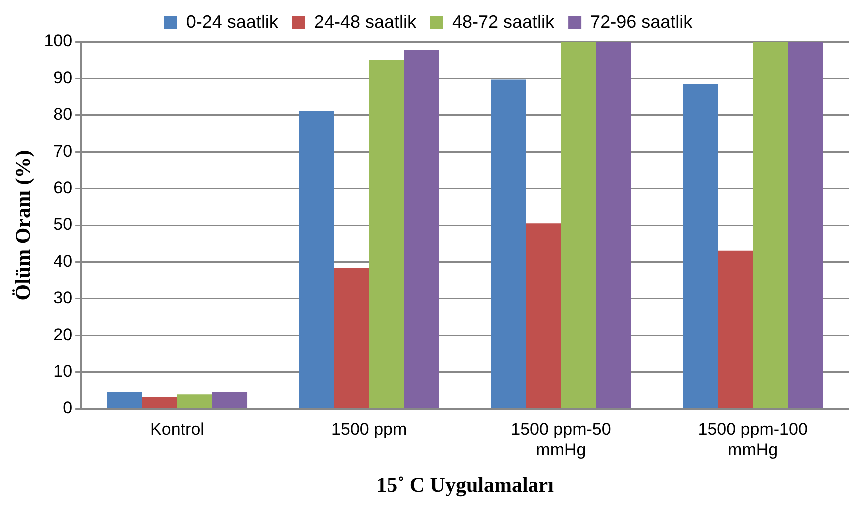  I want to click on y-tick-label: 0, so click(68, 408).